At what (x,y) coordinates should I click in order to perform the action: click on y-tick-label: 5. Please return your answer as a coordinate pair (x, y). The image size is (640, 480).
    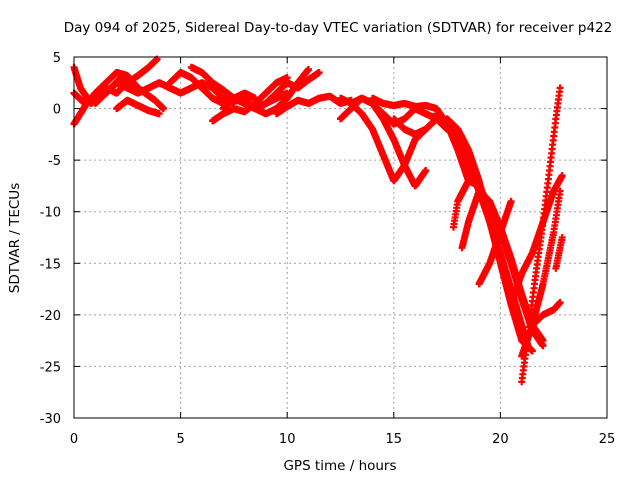
    Looking at the image, I should click on (57, 58).